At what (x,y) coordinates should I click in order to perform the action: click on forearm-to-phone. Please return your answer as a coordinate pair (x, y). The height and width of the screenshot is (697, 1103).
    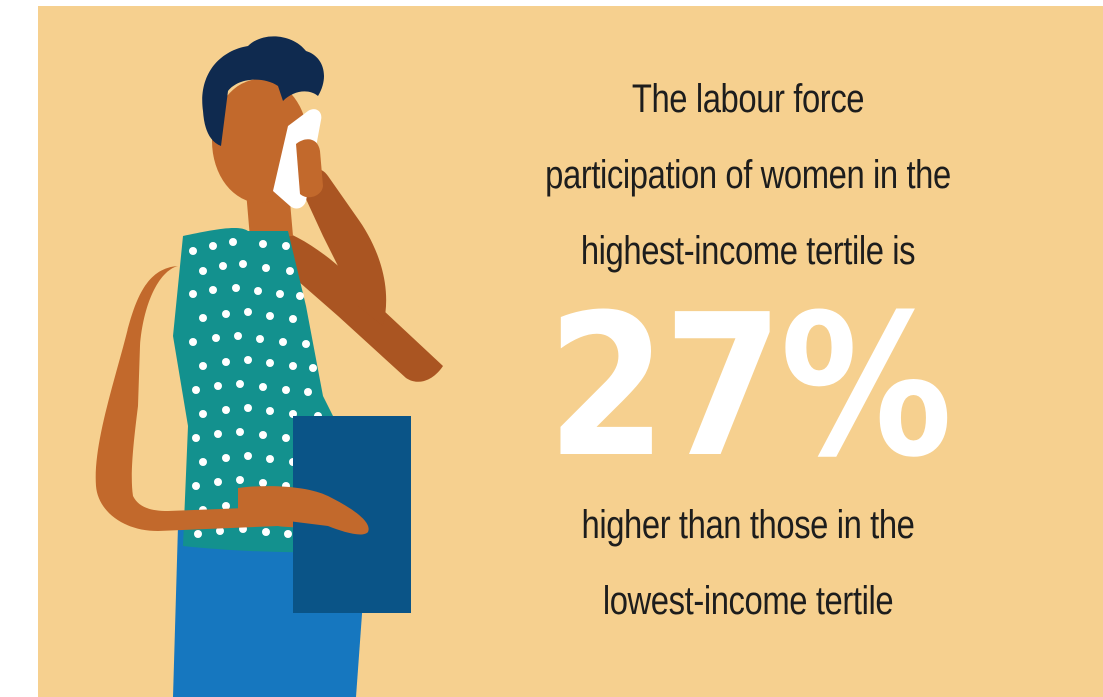
    Looking at the image, I should click on (343, 247).